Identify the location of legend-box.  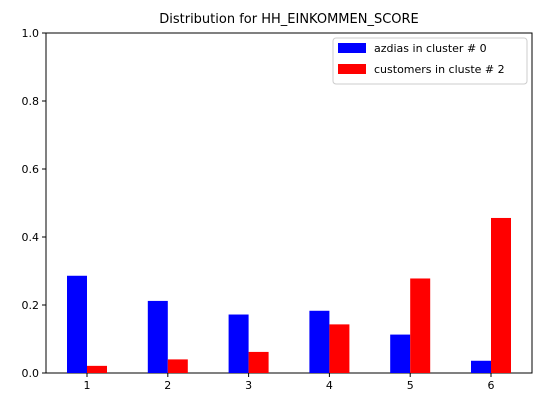
(430, 61).